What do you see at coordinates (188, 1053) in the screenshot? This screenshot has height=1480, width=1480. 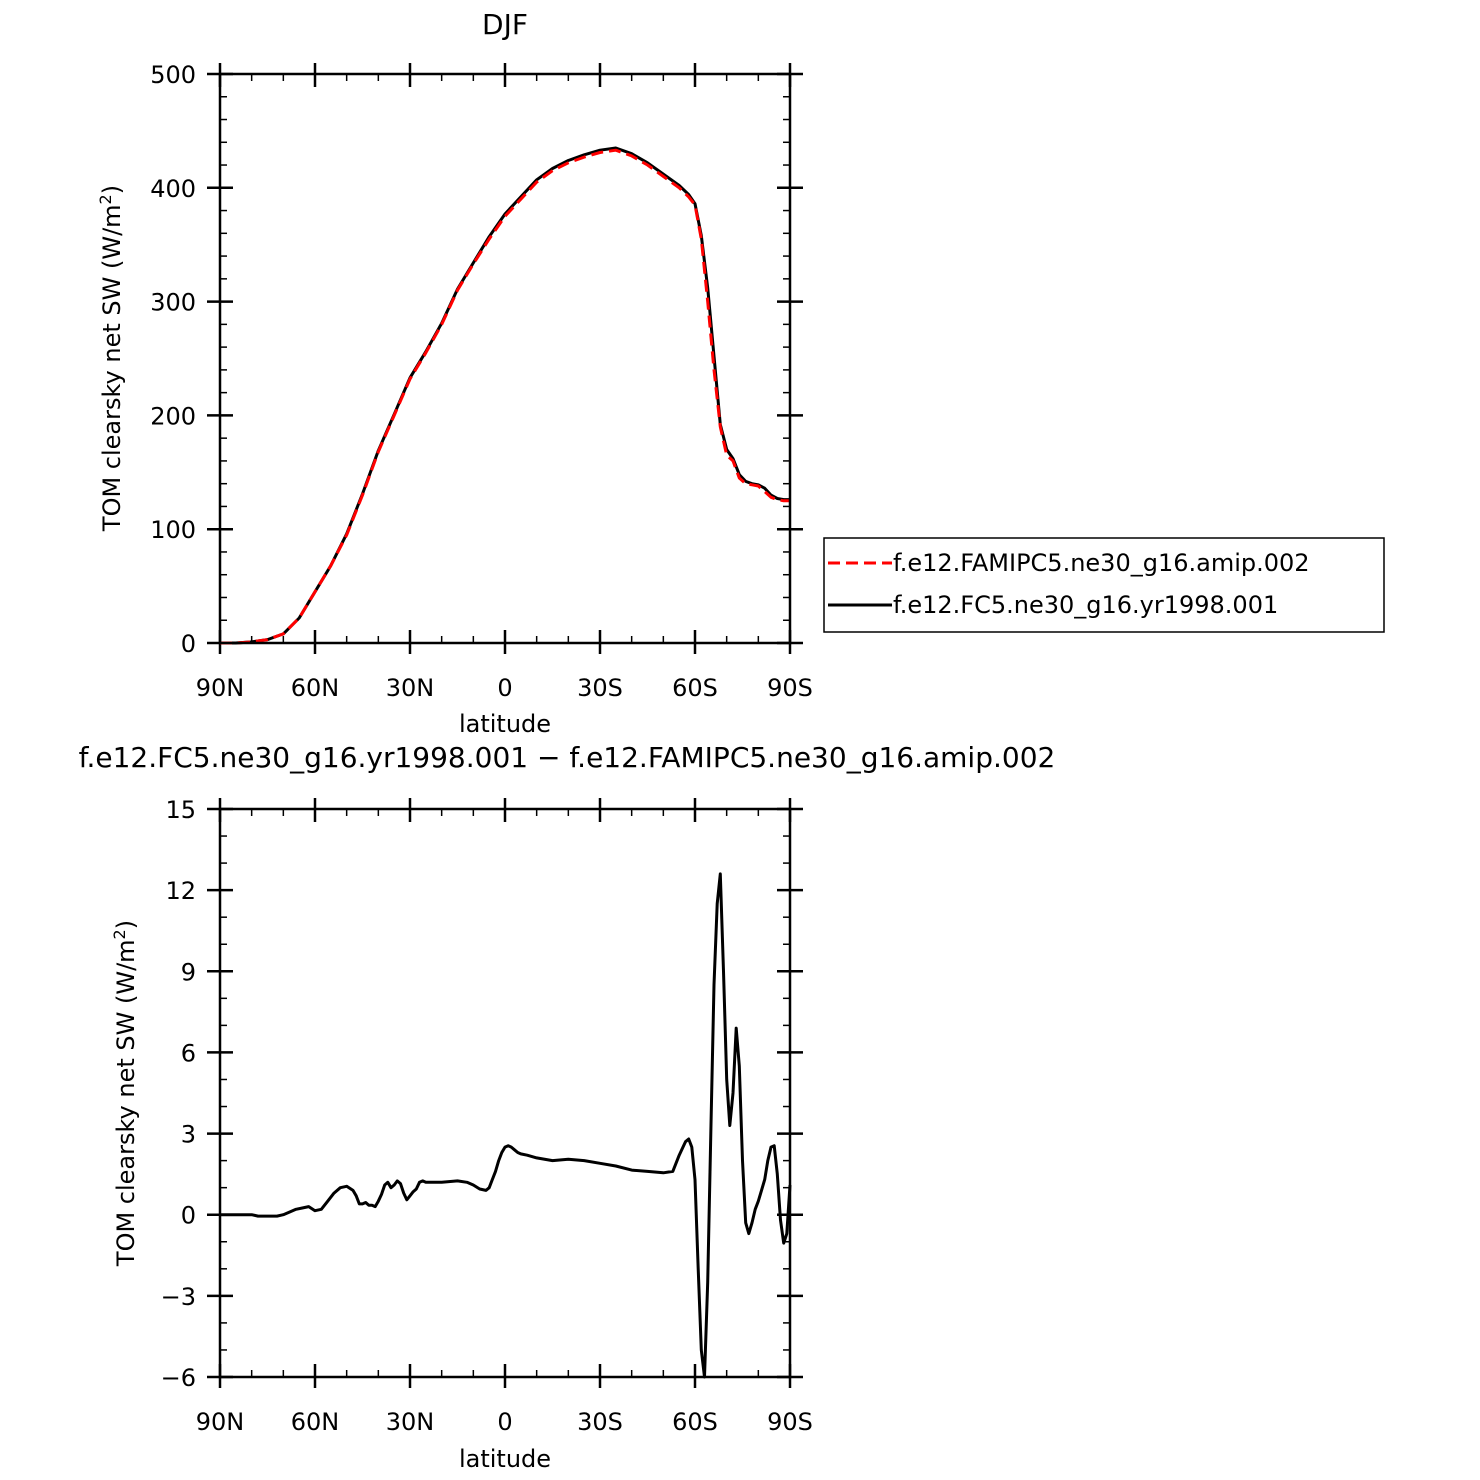 I see `bottom-y-tick-label: 6` at bounding box center [188, 1053].